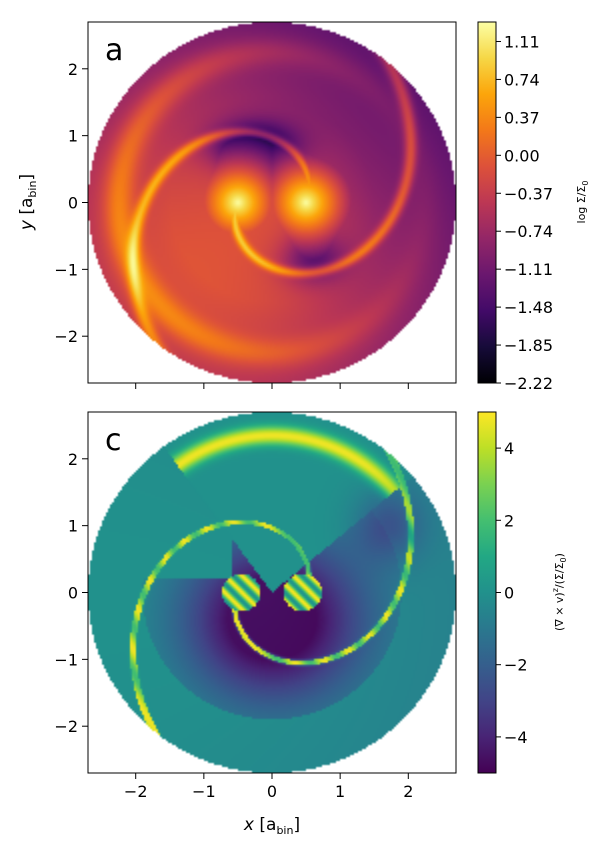  Describe the element at coordinates (528, 193) in the screenshot. I see `colorbar-tick-label: −0.37` at that location.